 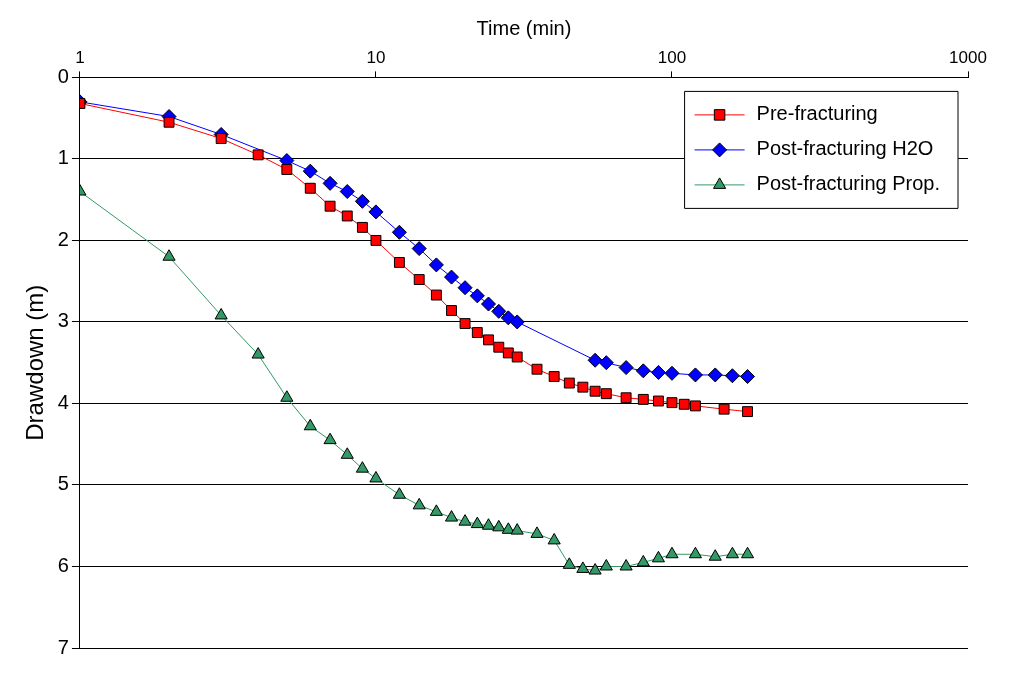 I want to click on y-tick-label: 3, so click(x=63, y=320).